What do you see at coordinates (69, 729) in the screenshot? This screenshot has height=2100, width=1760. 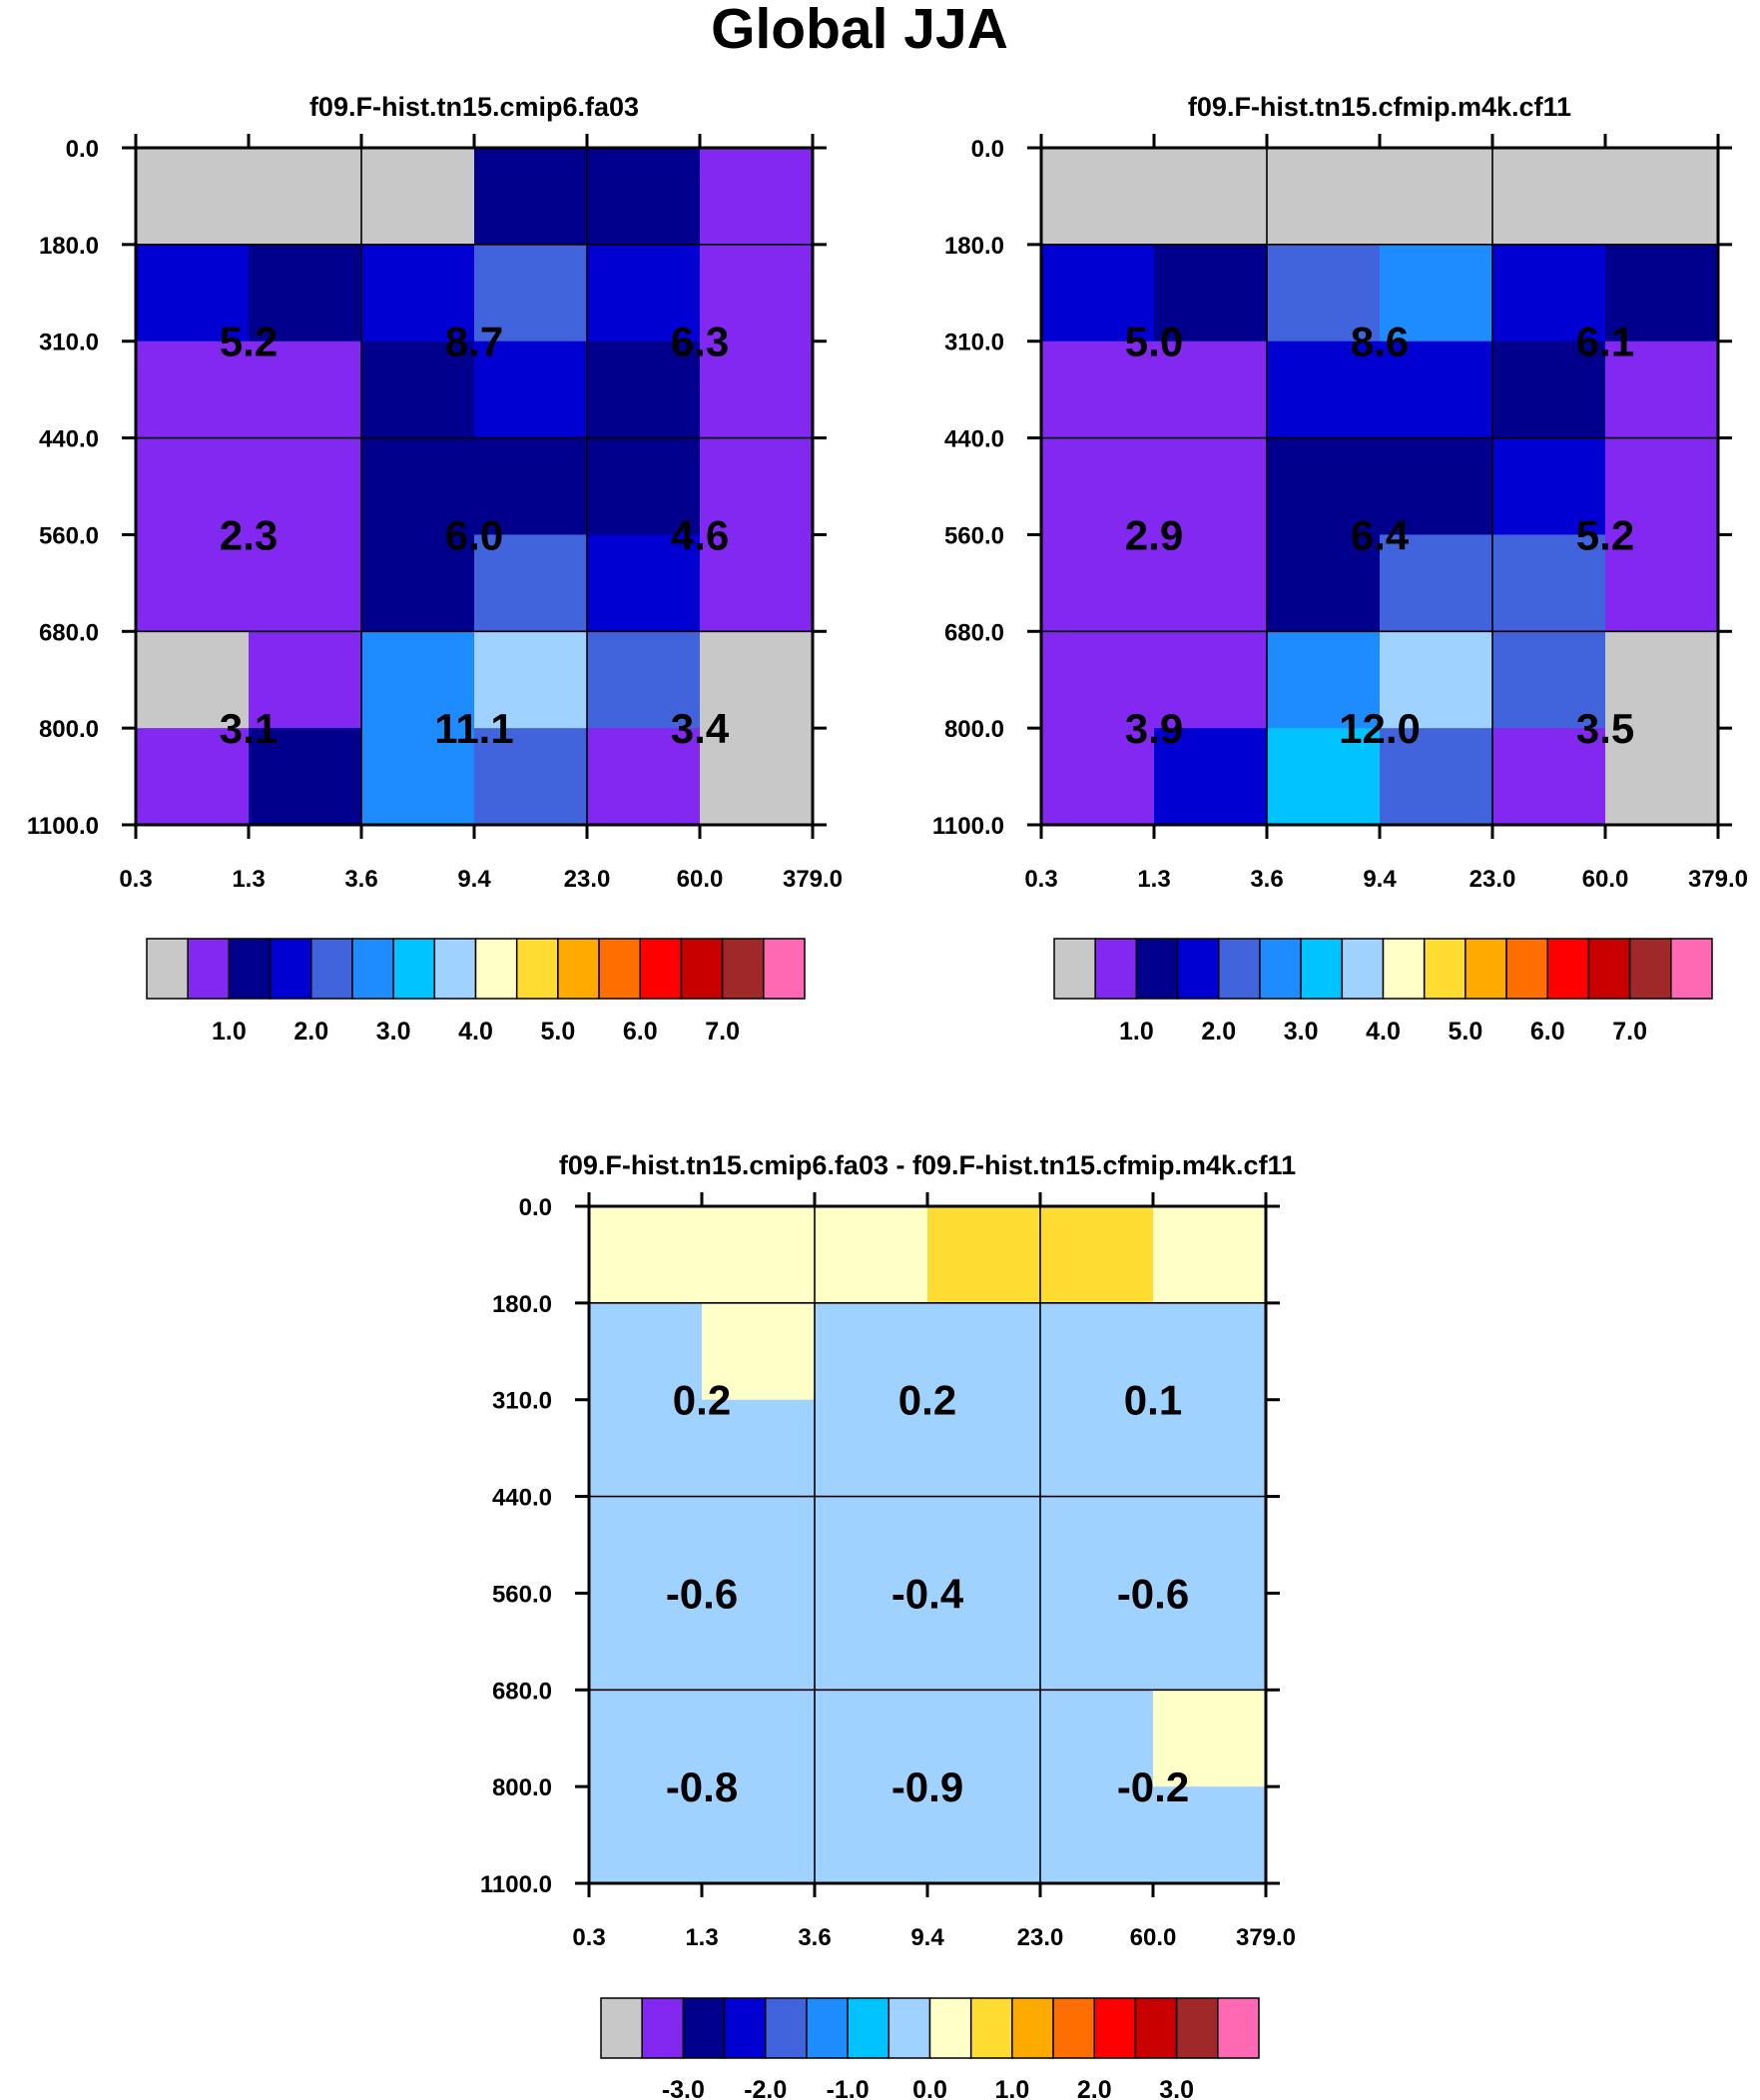 I see `y-tick-label: 800.0` at bounding box center [69, 729].